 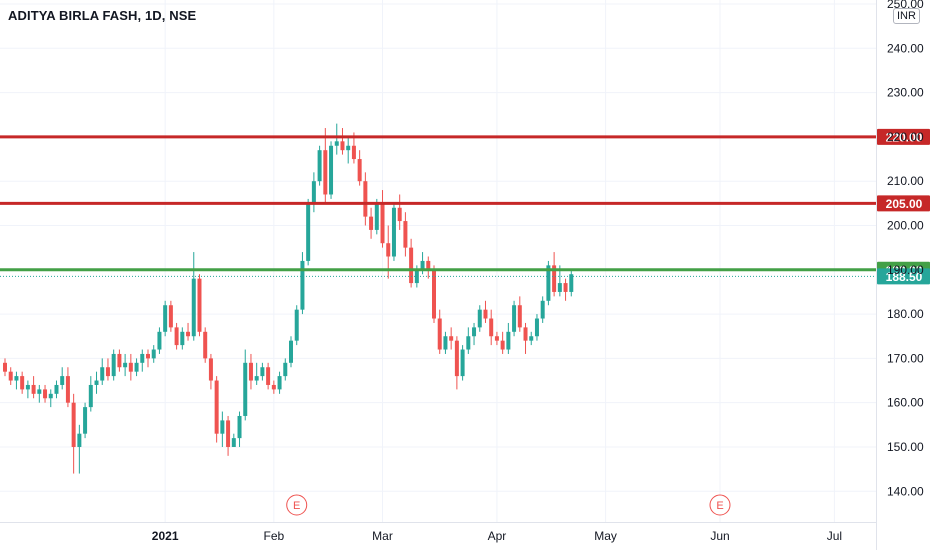 What do you see at coordinates (465, 203) in the screenshot?
I see `level-205.00: 205.00` at bounding box center [465, 203].